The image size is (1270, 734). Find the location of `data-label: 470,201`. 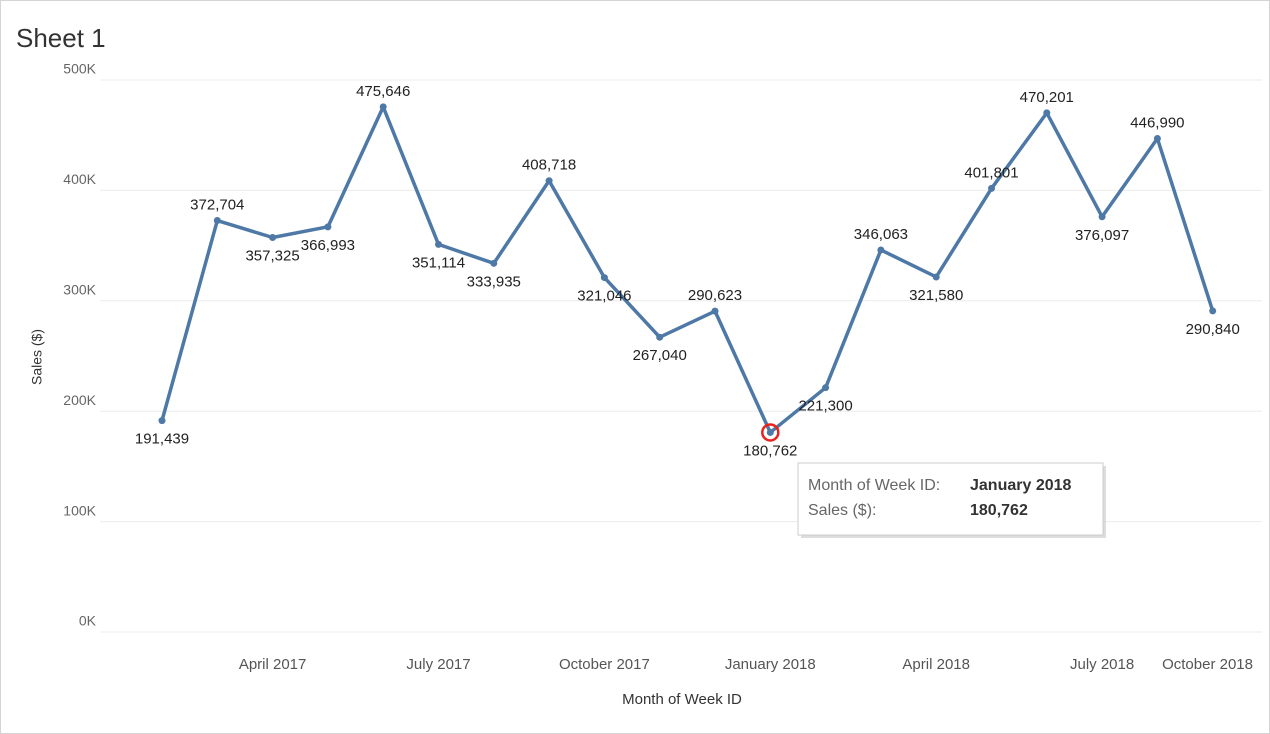

data-label: 470,201 is located at coordinates (1047, 97).